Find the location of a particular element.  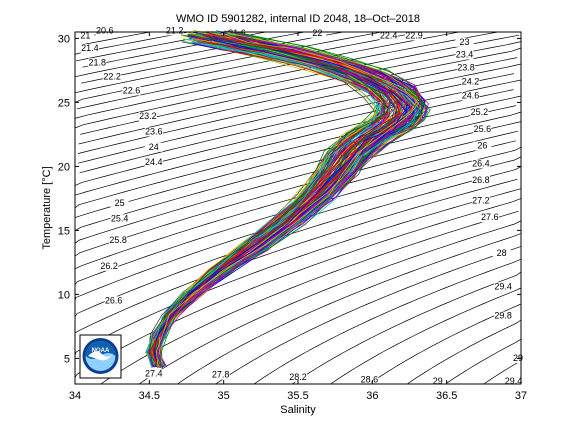

contour-label: 21 is located at coordinates (85, 35).